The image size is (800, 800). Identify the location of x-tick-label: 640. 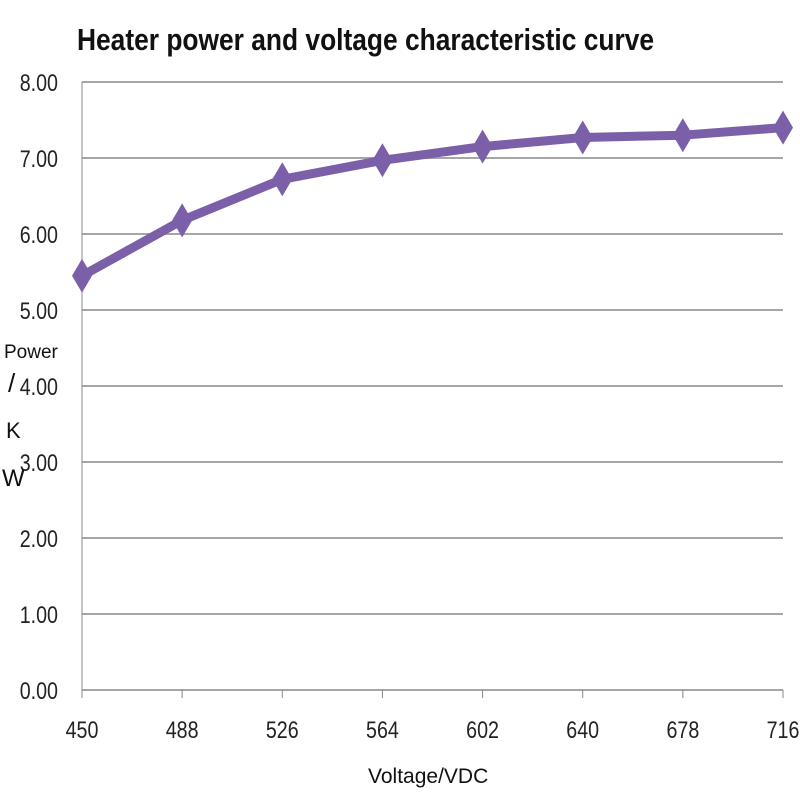
(582, 729).